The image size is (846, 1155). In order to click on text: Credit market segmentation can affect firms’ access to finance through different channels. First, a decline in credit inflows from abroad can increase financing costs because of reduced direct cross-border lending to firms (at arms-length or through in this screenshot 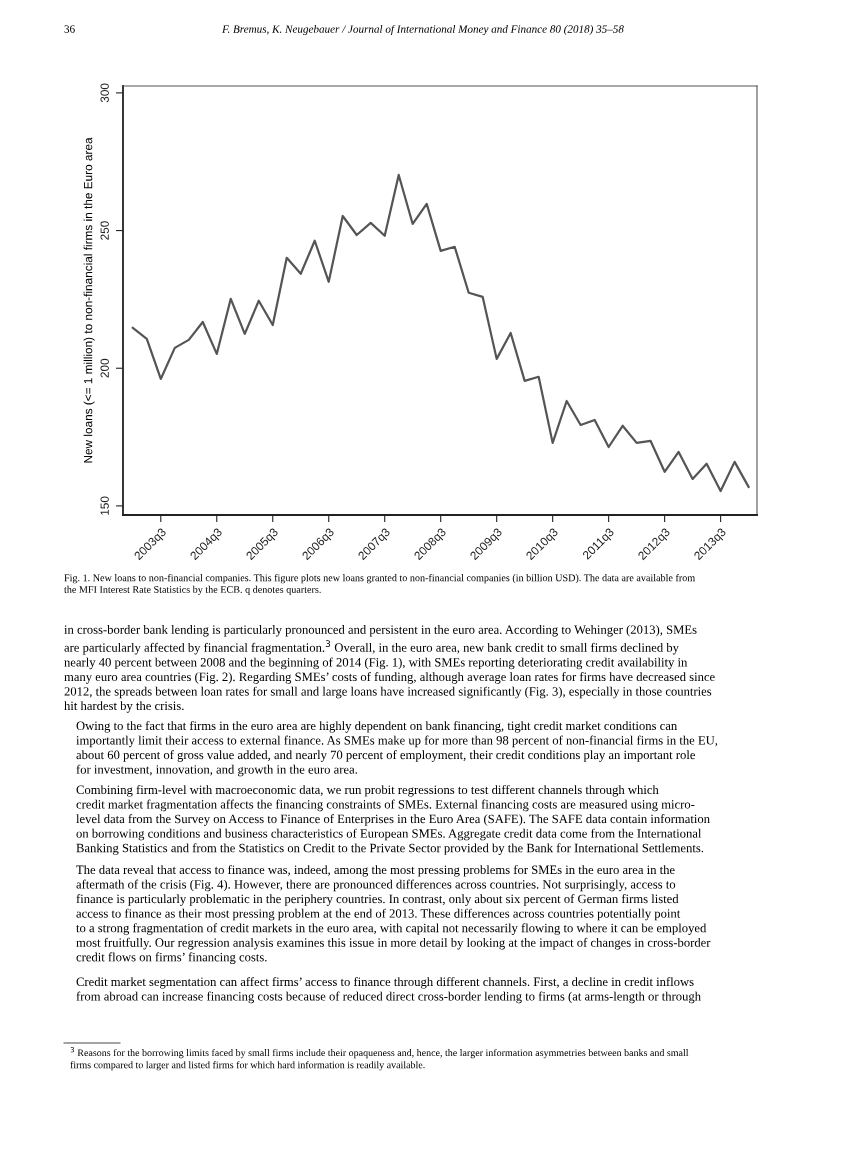, I will do `click(388, 990)`.